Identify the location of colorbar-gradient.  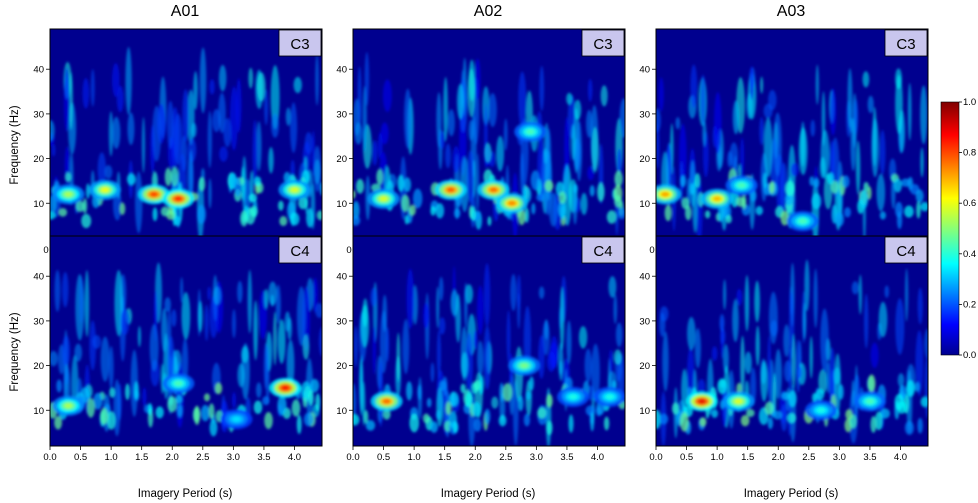
(950, 228).